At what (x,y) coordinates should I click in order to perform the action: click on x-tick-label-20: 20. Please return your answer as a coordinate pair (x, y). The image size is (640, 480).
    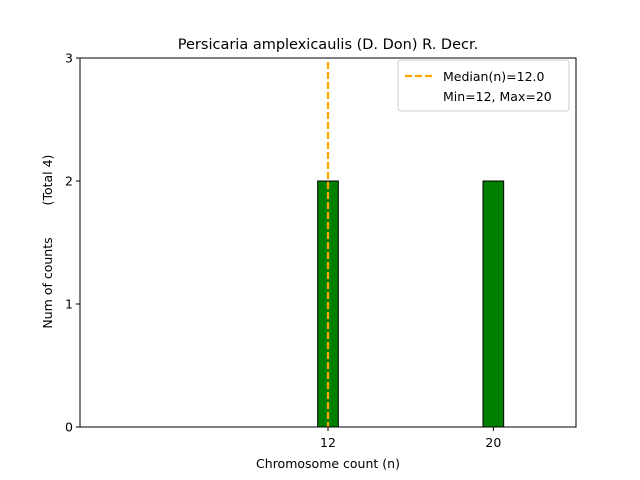
    Looking at the image, I should click on (493, 442).